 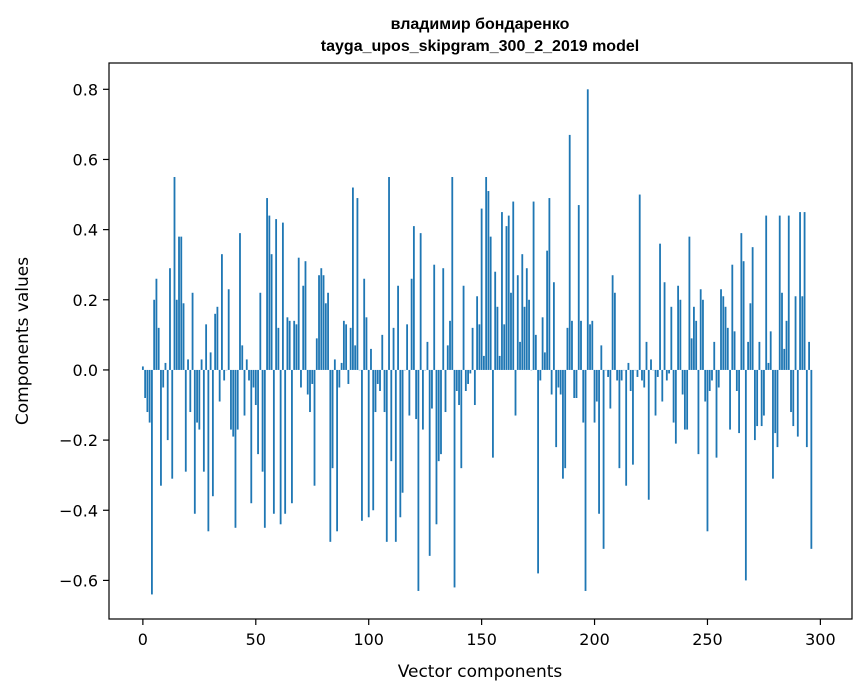 I want to click on x-axis-label: Vector components, so click(x=480, y=672).